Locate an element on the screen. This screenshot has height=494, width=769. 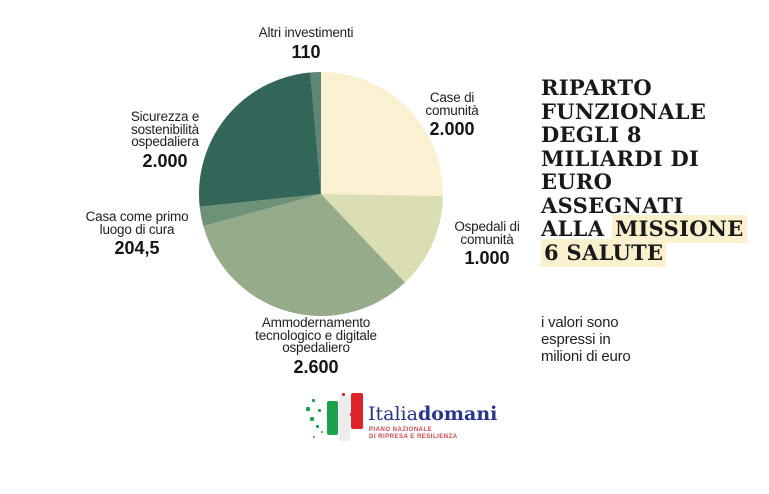
title-line: FUNZIONALE is located at coordinates (624, 111).